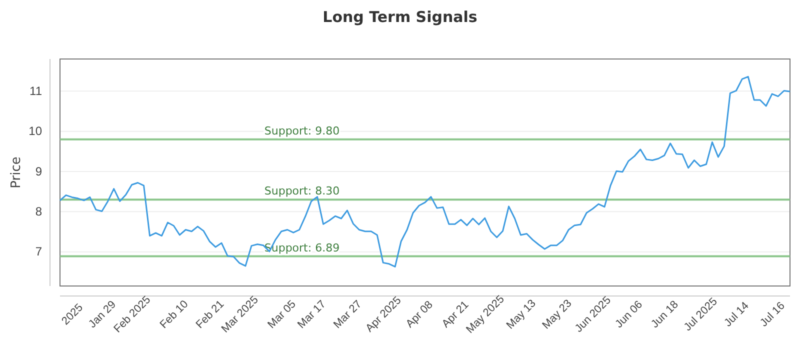 This screenshot has height=350, width=800. What do you see at coordinates (420, 314) in the screenshot?
I see `x-tick-label: Apr 08` at bounding box center [420, 314].